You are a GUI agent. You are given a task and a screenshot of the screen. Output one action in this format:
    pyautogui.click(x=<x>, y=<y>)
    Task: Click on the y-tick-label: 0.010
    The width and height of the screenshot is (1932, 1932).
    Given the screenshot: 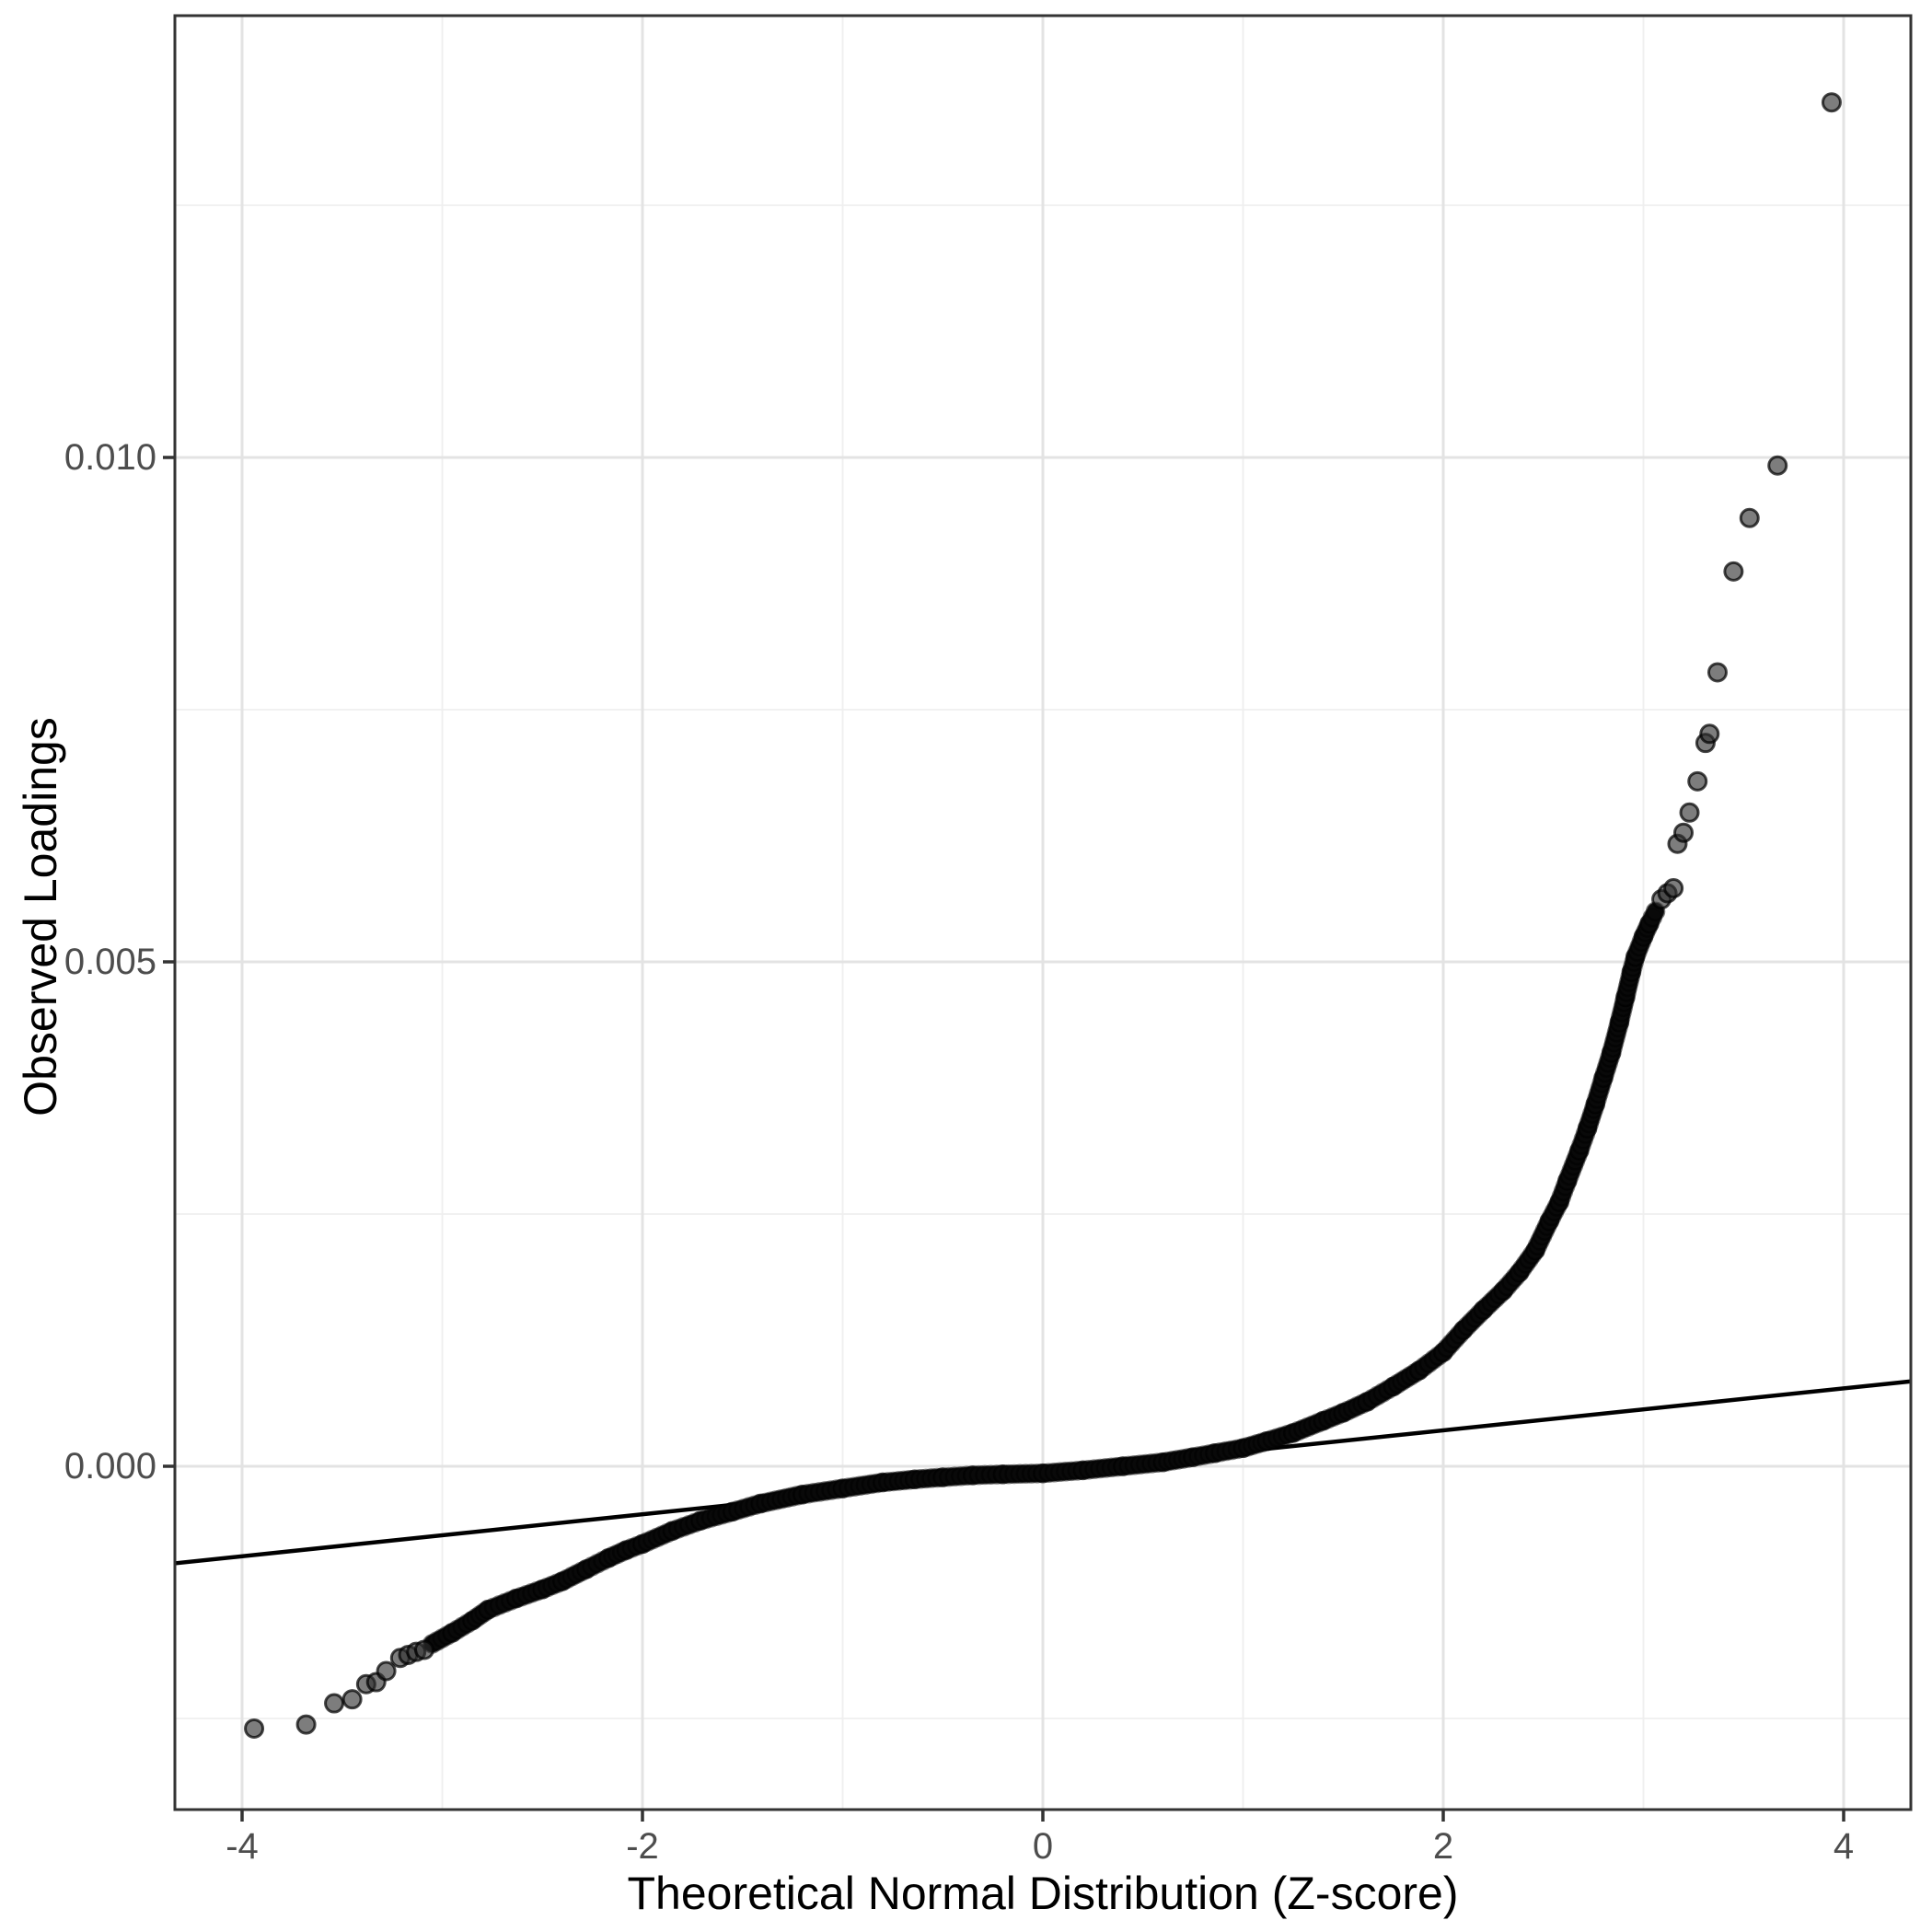 What is the action you would take?
    pyautogui.click(x=110, y=458)
    